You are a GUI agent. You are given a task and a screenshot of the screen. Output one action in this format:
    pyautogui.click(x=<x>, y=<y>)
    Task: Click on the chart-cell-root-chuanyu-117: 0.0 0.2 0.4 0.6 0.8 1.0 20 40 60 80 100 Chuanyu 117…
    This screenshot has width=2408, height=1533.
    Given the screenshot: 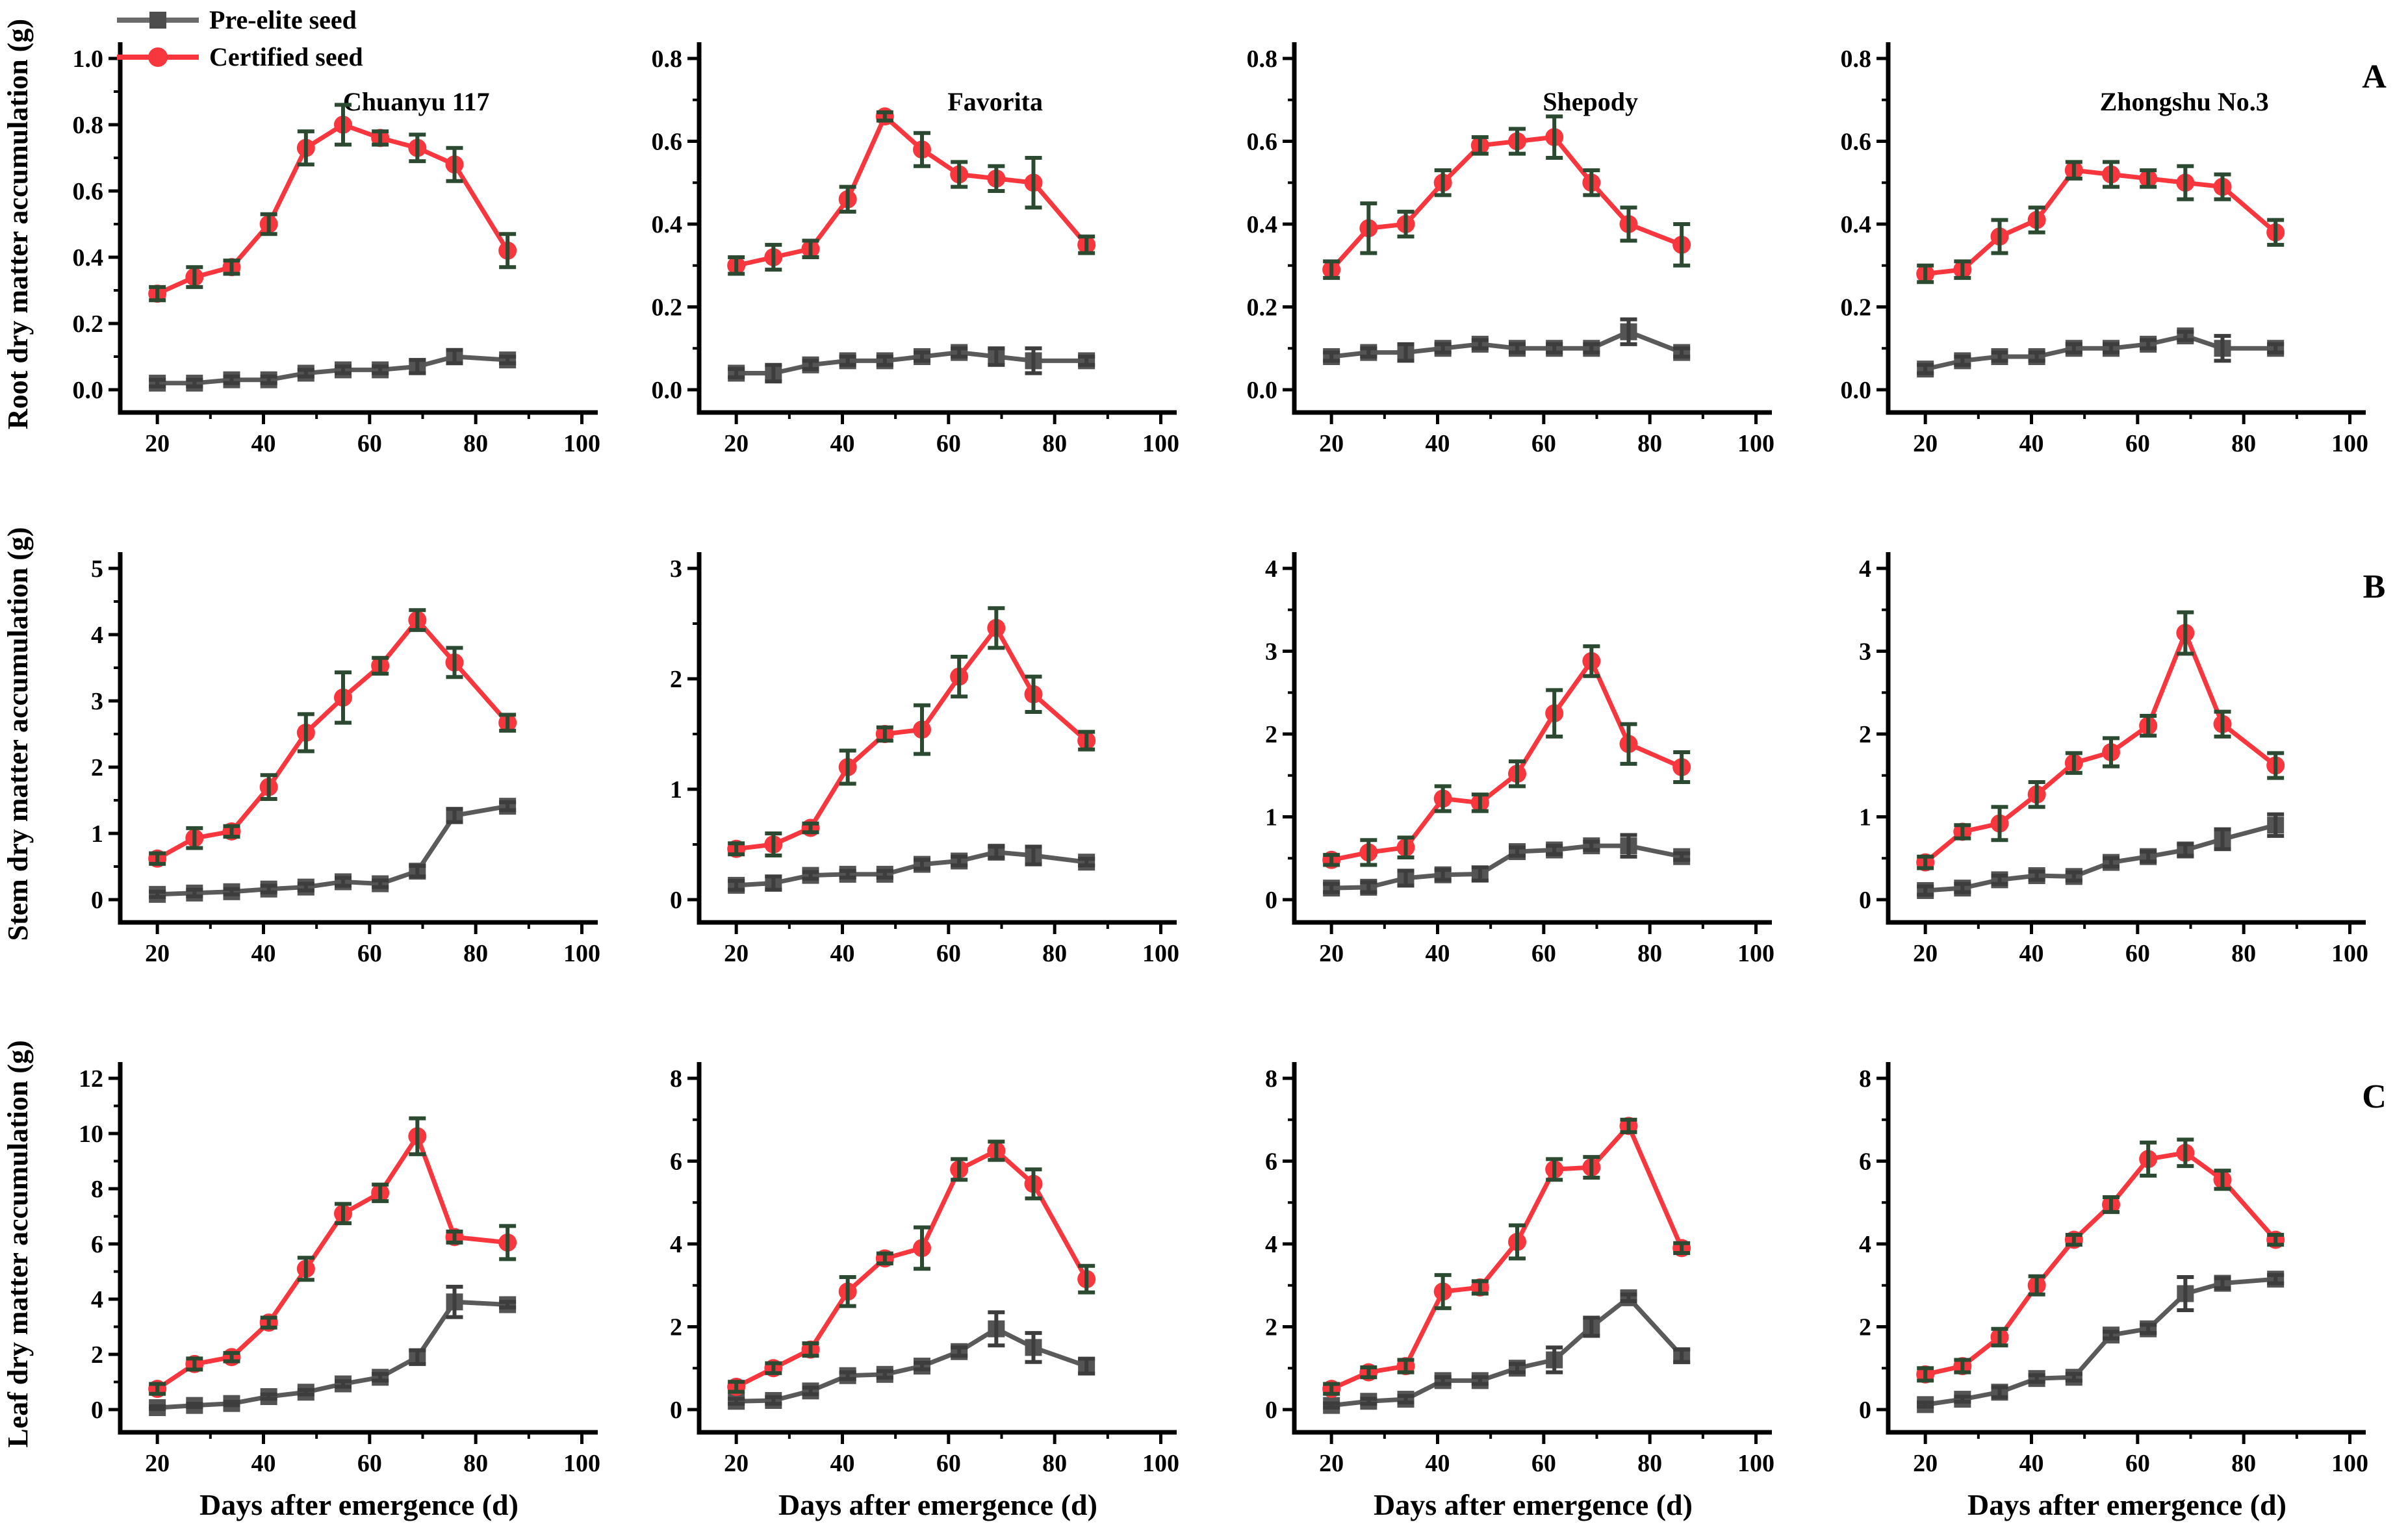 What is the action you would take?
    pyautogui.click(x=301, y=255)
    